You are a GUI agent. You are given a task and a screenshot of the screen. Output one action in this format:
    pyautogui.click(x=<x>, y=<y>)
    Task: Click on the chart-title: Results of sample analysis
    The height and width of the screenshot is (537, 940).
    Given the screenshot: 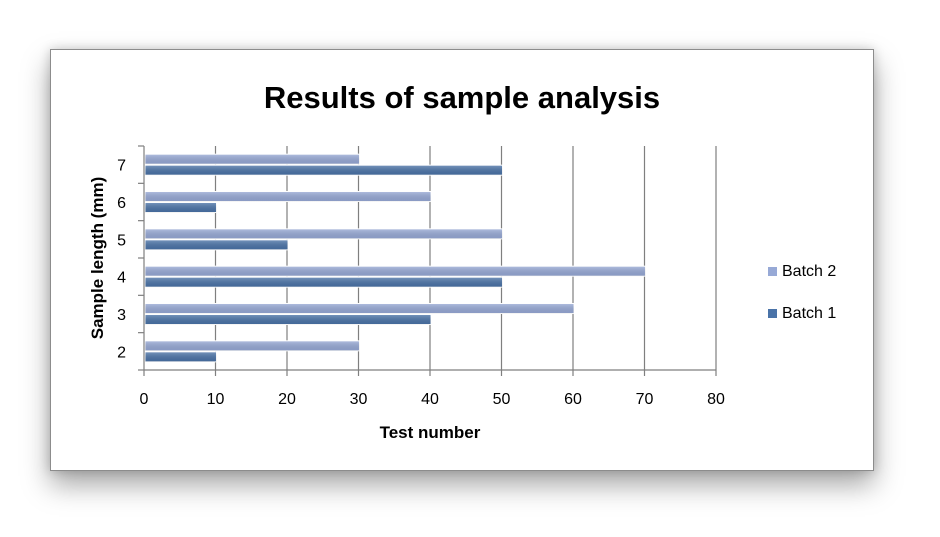 What is the action you would take?
    pyautogui.click(x=462, y=97)
    